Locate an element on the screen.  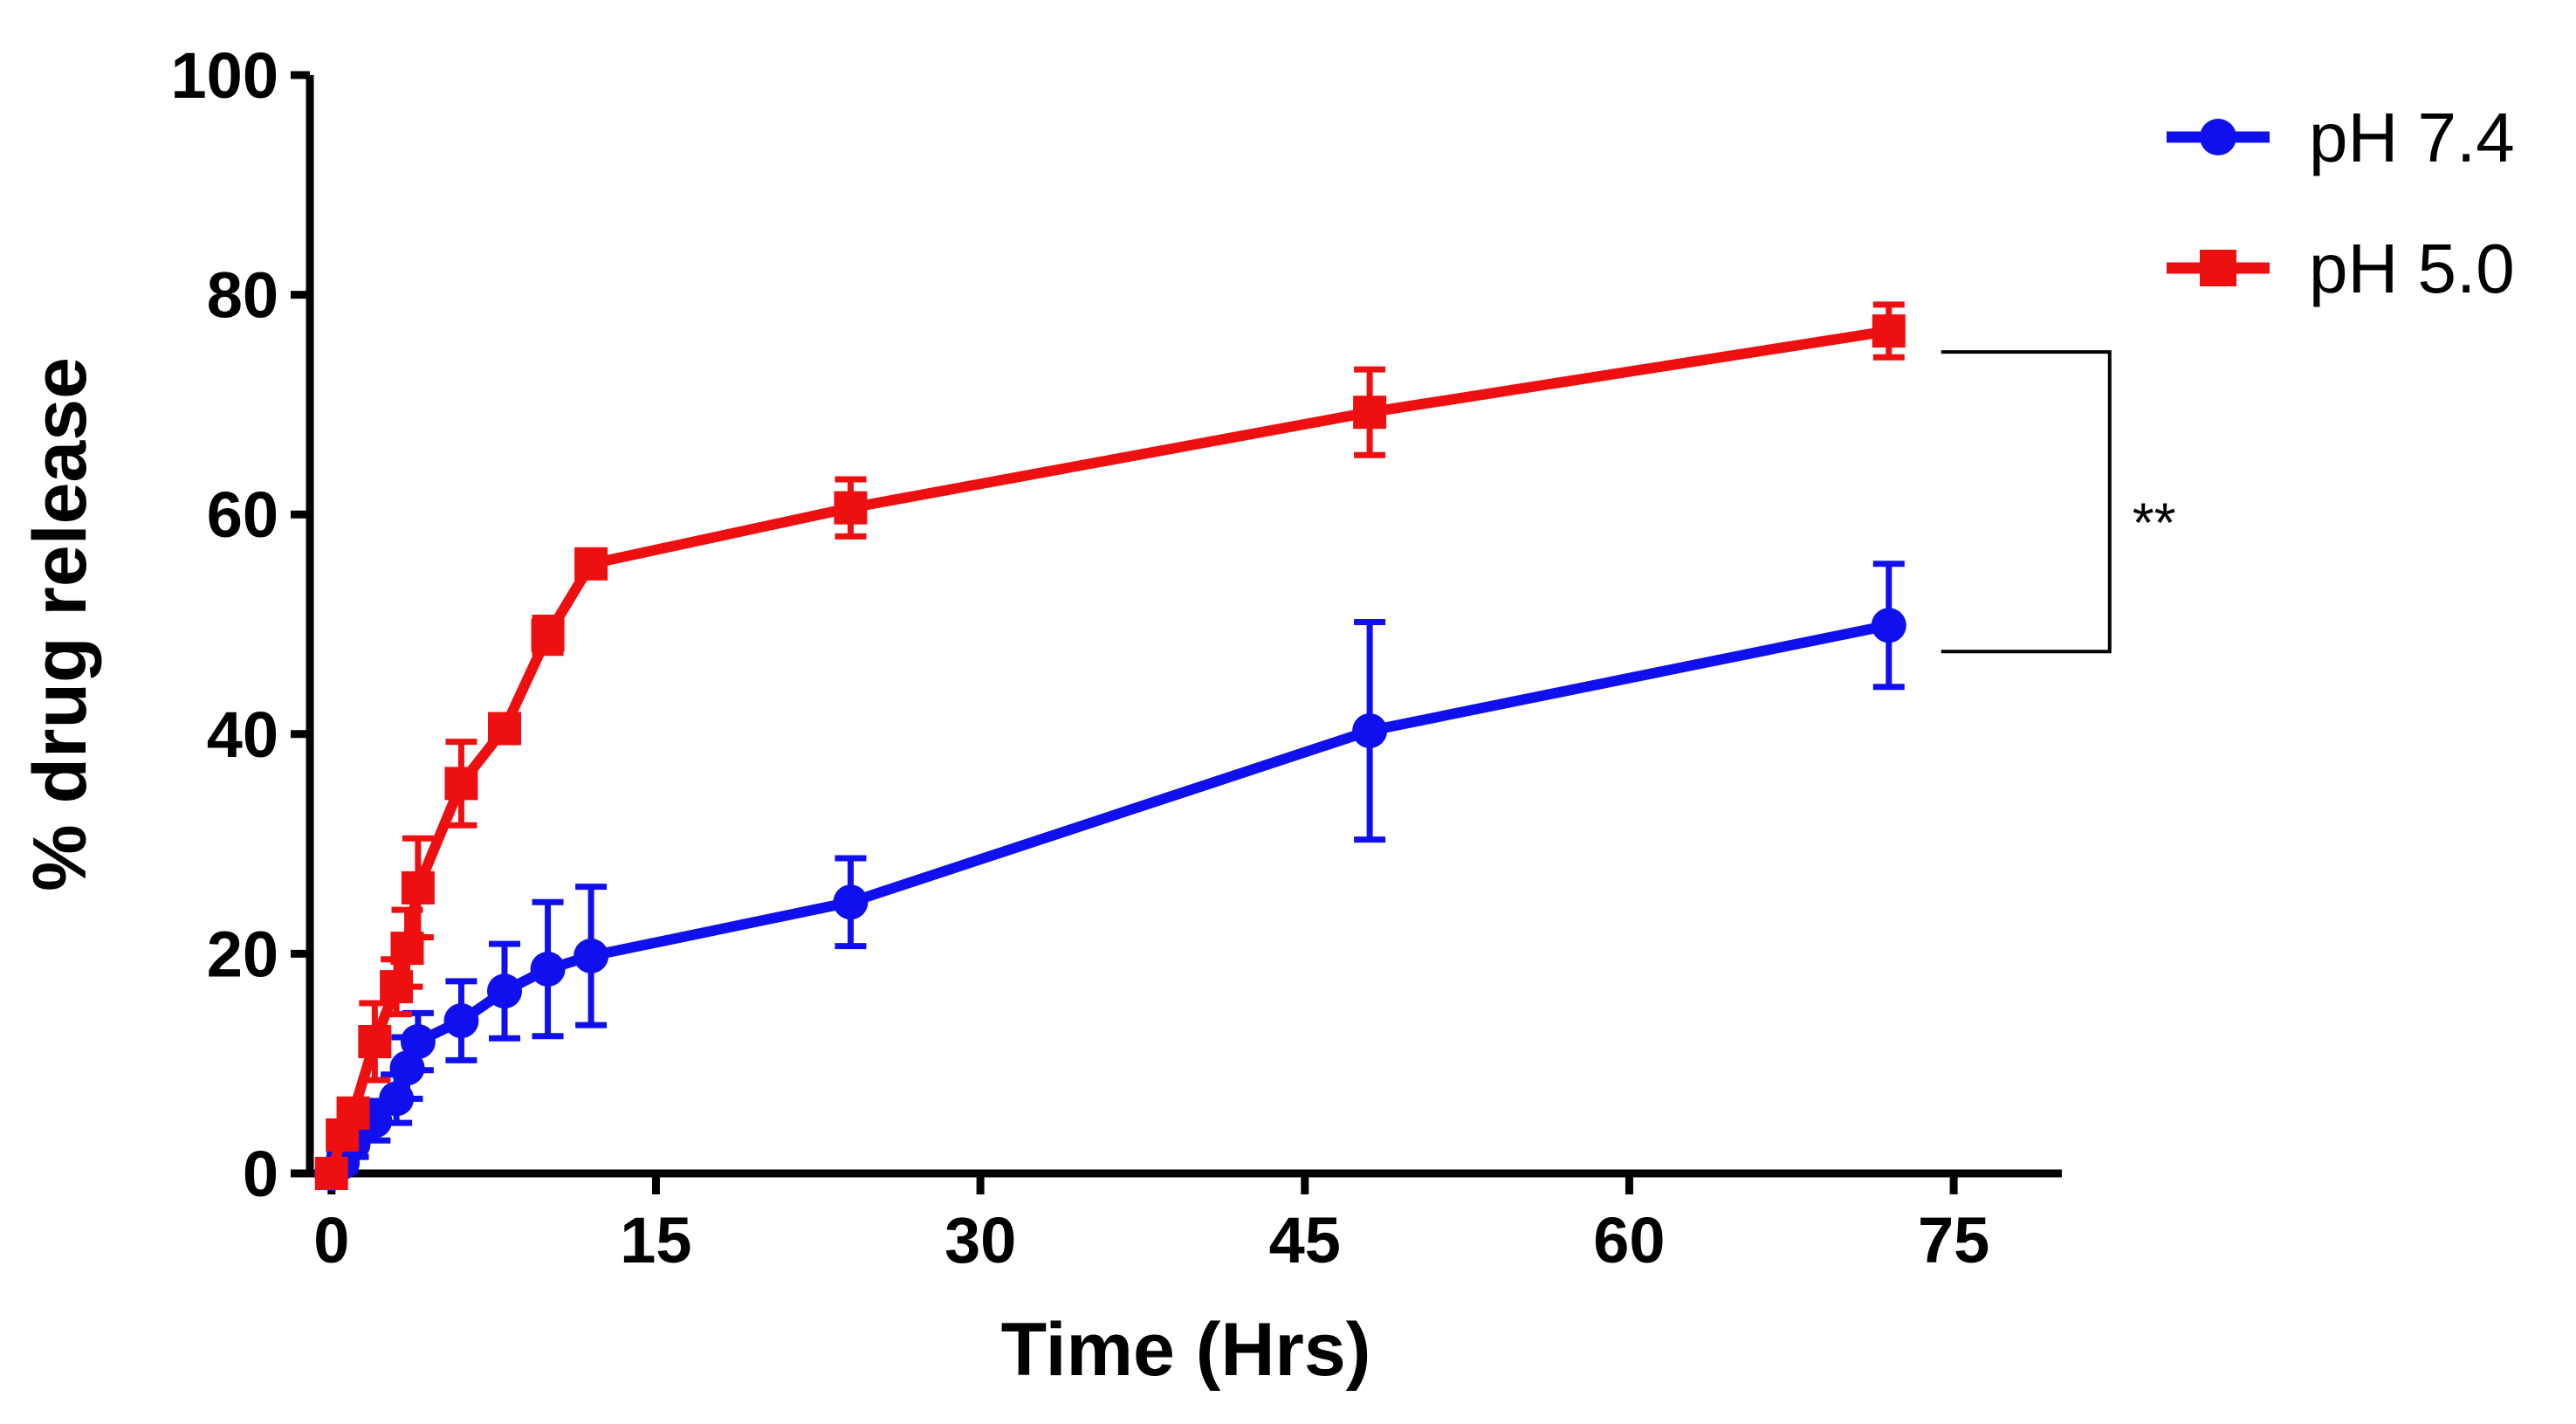
annotation-layer: ** is located at coordinates (2058, 502).